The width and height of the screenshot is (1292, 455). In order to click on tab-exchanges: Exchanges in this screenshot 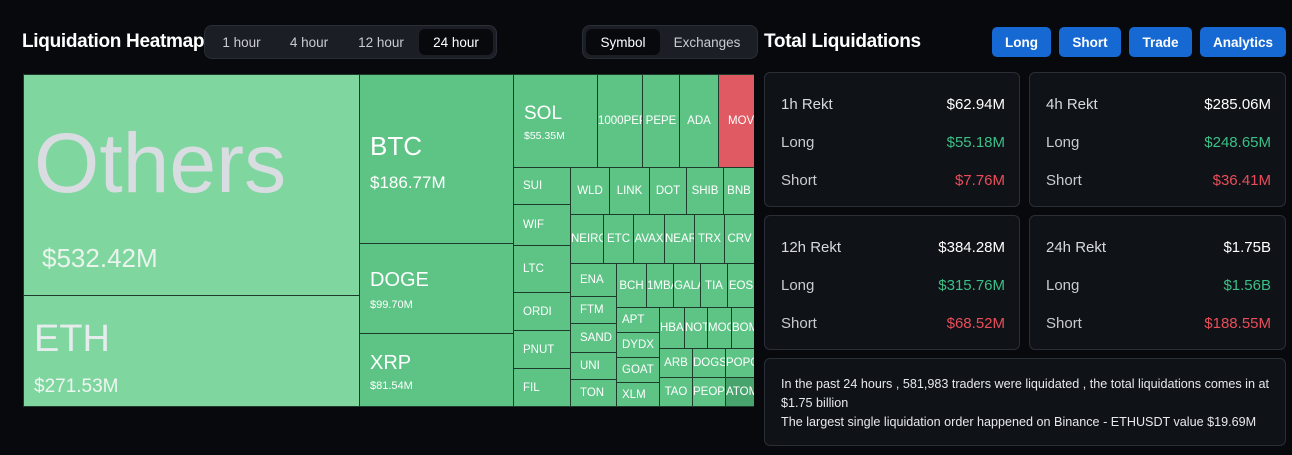, I will do `click(707, 42)`.